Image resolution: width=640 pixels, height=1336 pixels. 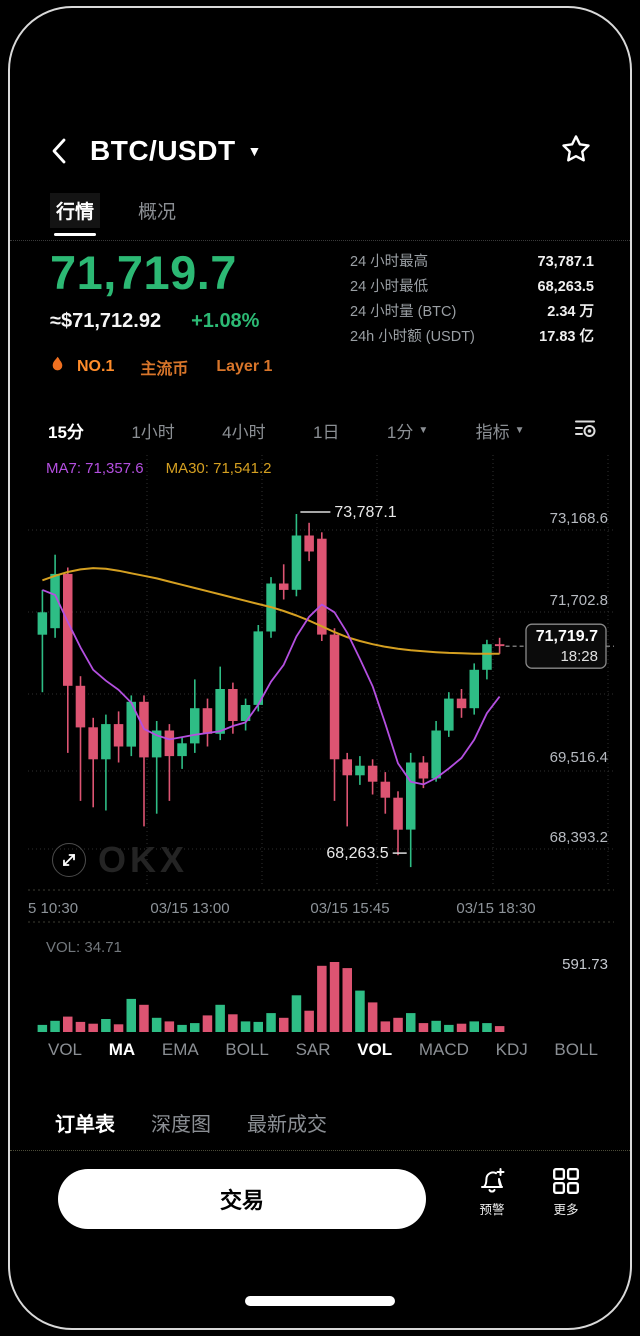 I want to click on more-label: 更多, so click(x=566, y=1210).